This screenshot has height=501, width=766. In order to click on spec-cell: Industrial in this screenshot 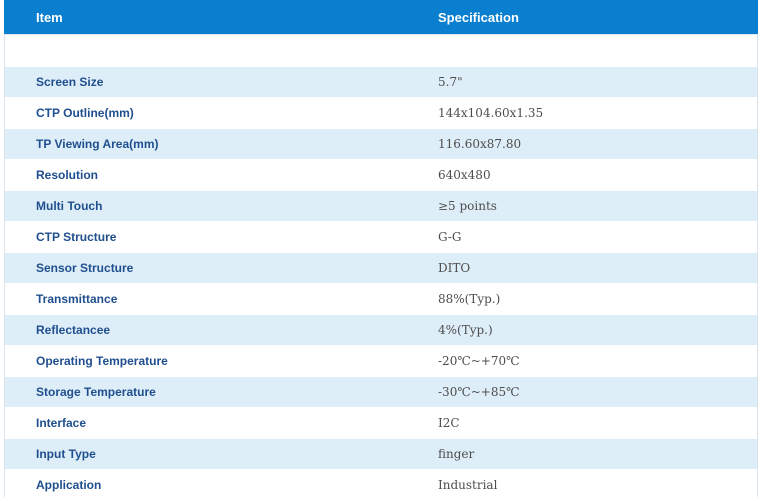, I will do `click(584, 485)`.